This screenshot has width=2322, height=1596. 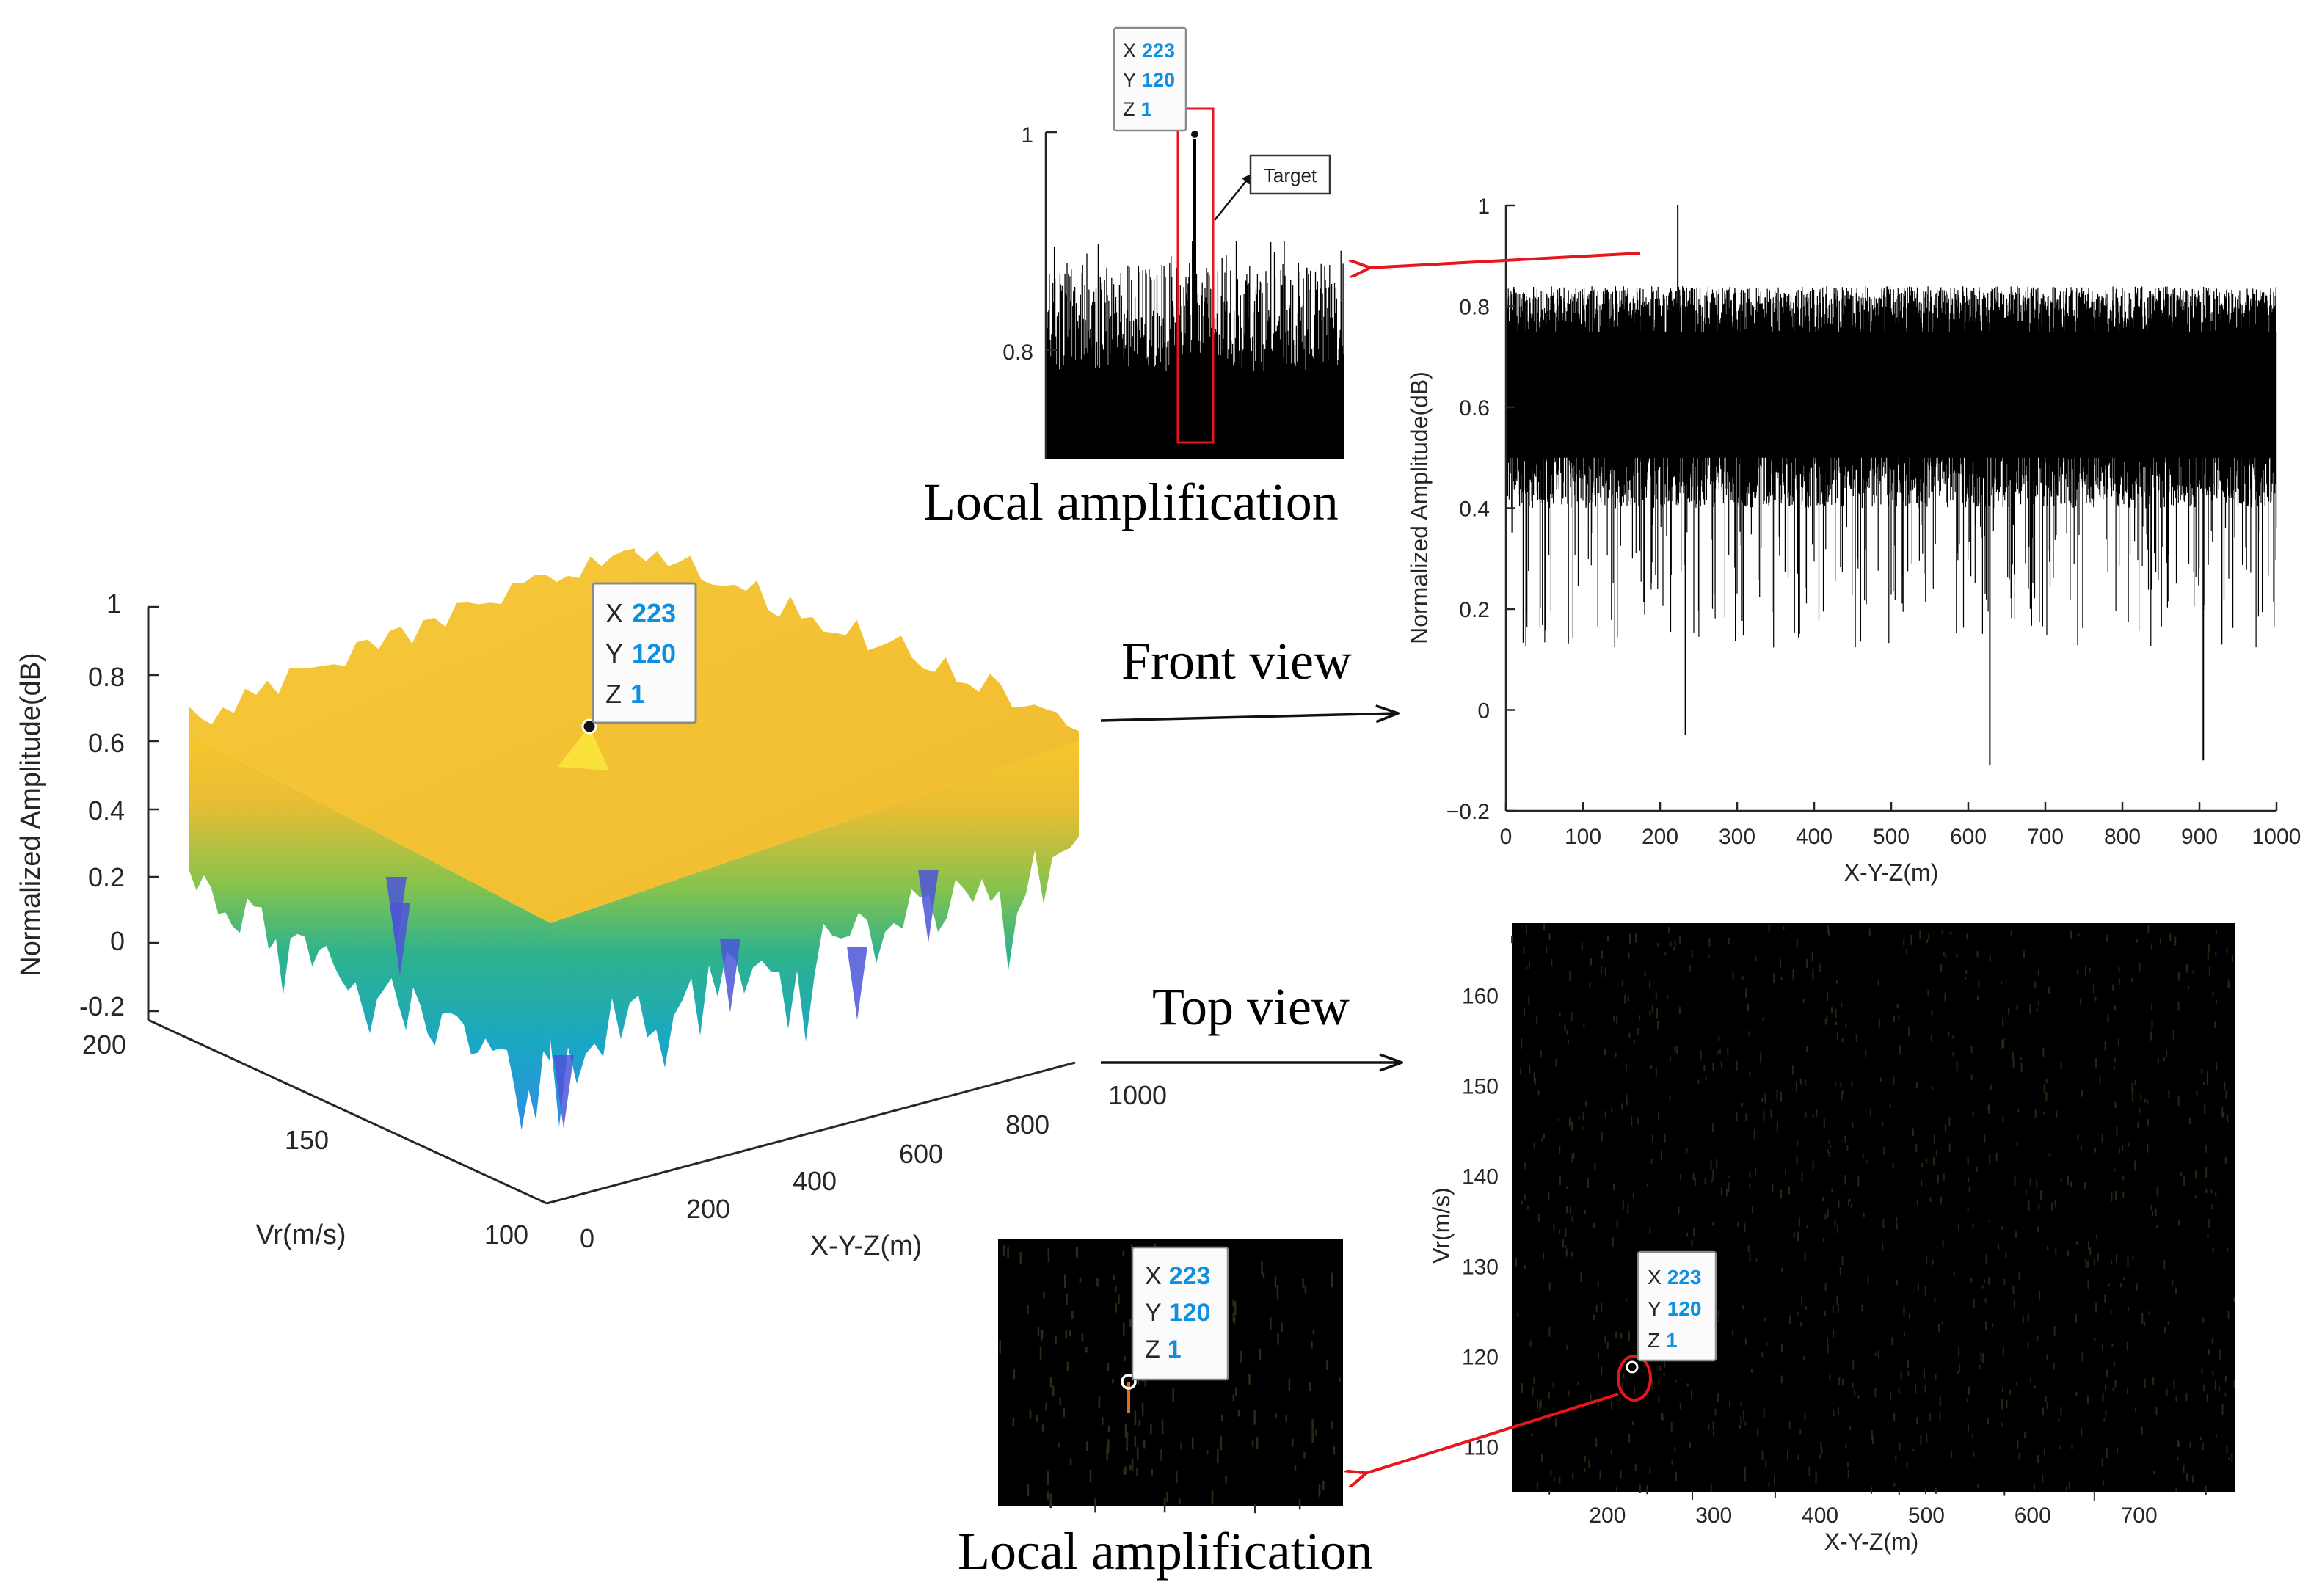 What do you see at coordinates (811, 1133) in the screenshot?
I see `x-axis-line` at bounding box center [811, 1133].